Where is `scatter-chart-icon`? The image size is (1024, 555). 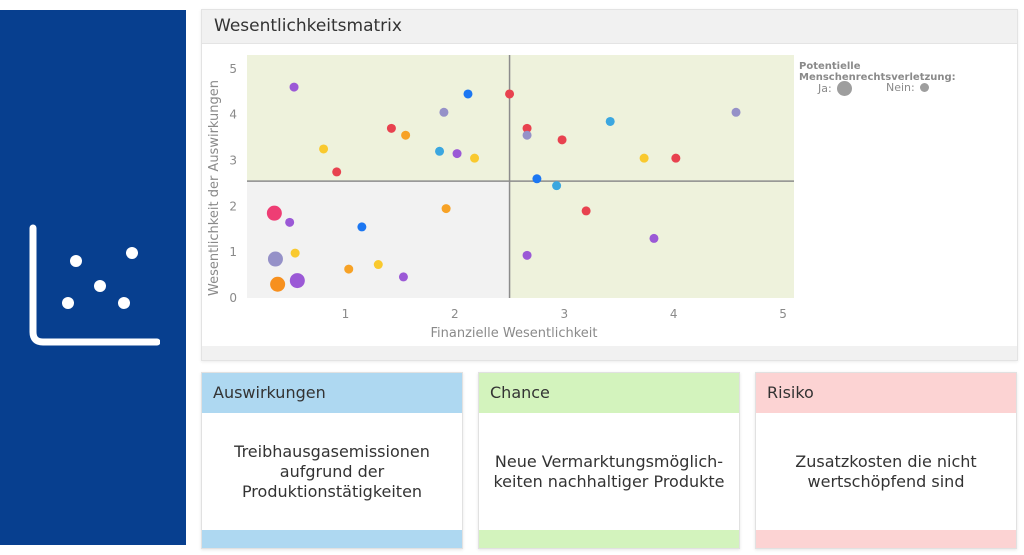
scatter-chart-icon is located at coordinates (94, 285).